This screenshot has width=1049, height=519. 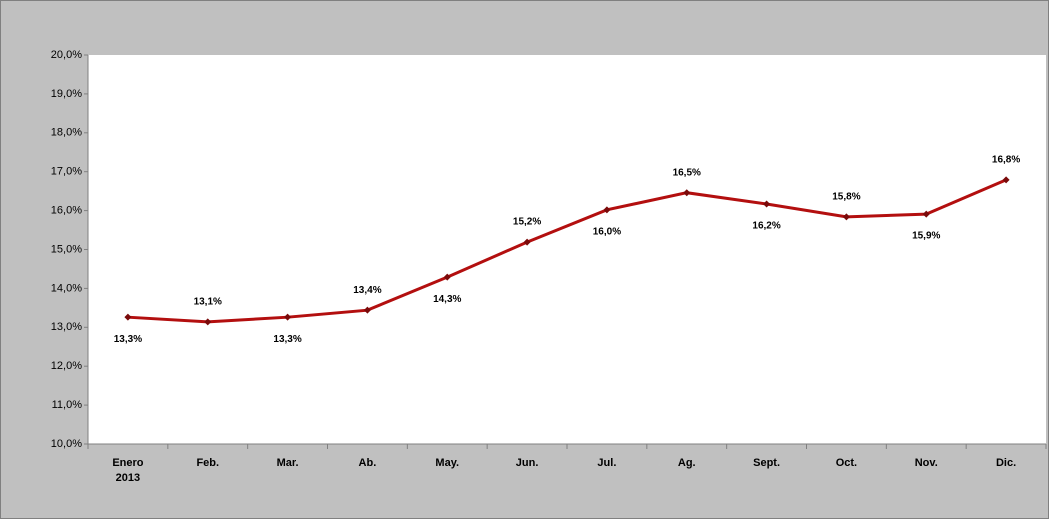 I want to click on x-tick-label: Sept., so click(x=767, y=463).